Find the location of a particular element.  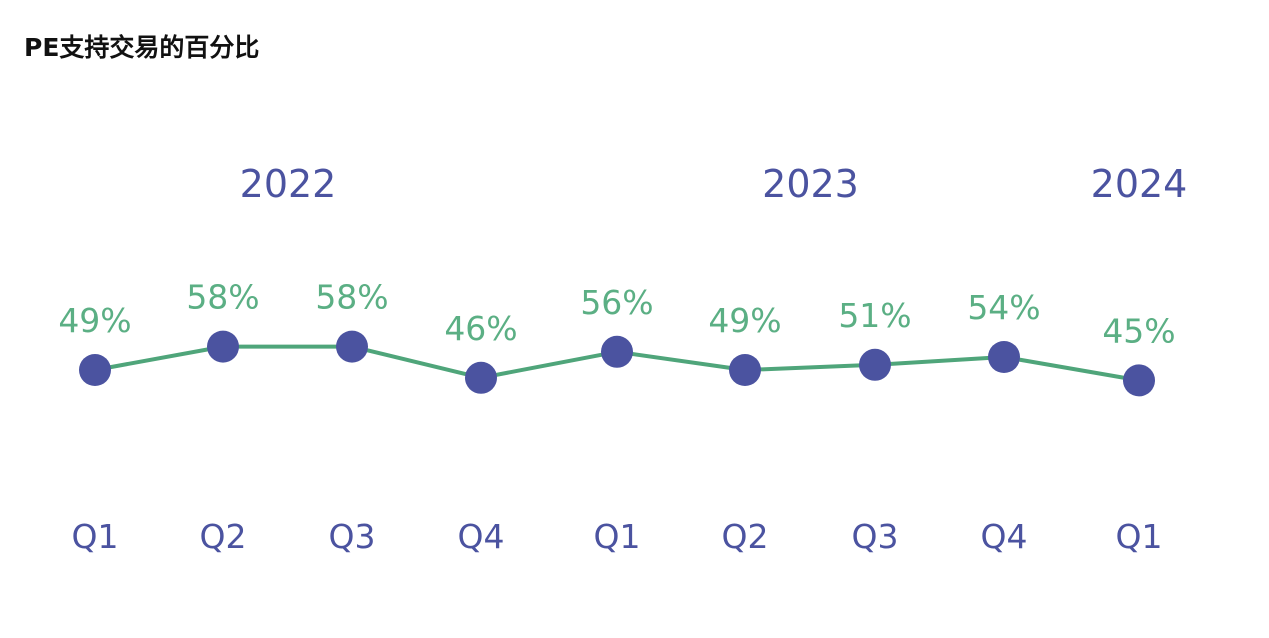

data-label: 56% is located at coordinates (616, 302).